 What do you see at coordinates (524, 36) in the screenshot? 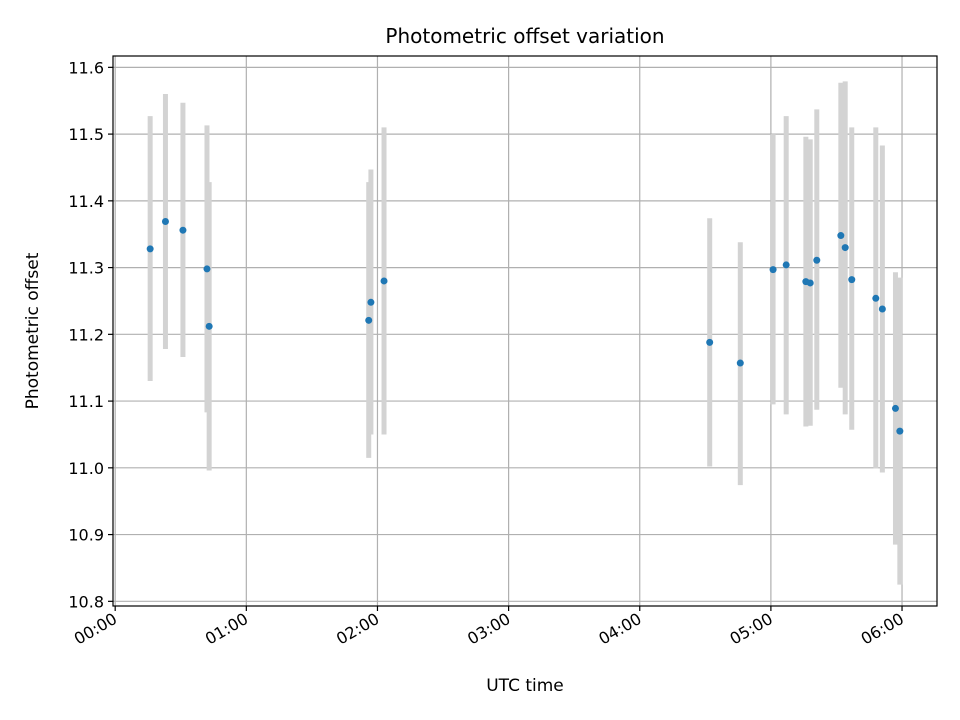
I see `chart-title: Photometric offset variation` at bounding box center [524, 36].